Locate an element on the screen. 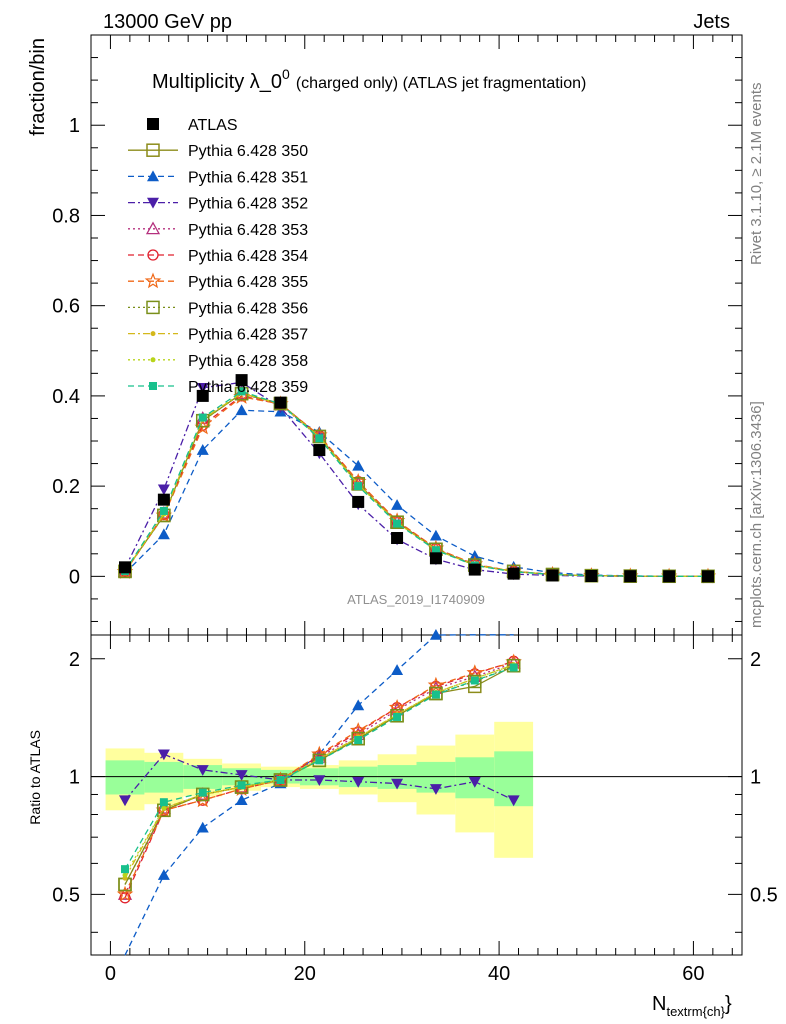 The height and width of the screenshot is (1024, 786). legend-item-pythia-6-428-354: Pythia 6.428 354 is located at coordinates (218, 256).